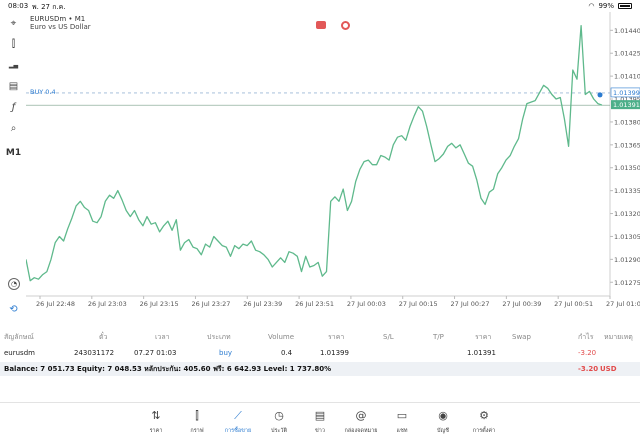 The height and width of the screenshot is (447, 640). What do you see at coordinates (606, 6) in the screenshot?
I see `battery-level: 99%` at bounding box center [606, 6].